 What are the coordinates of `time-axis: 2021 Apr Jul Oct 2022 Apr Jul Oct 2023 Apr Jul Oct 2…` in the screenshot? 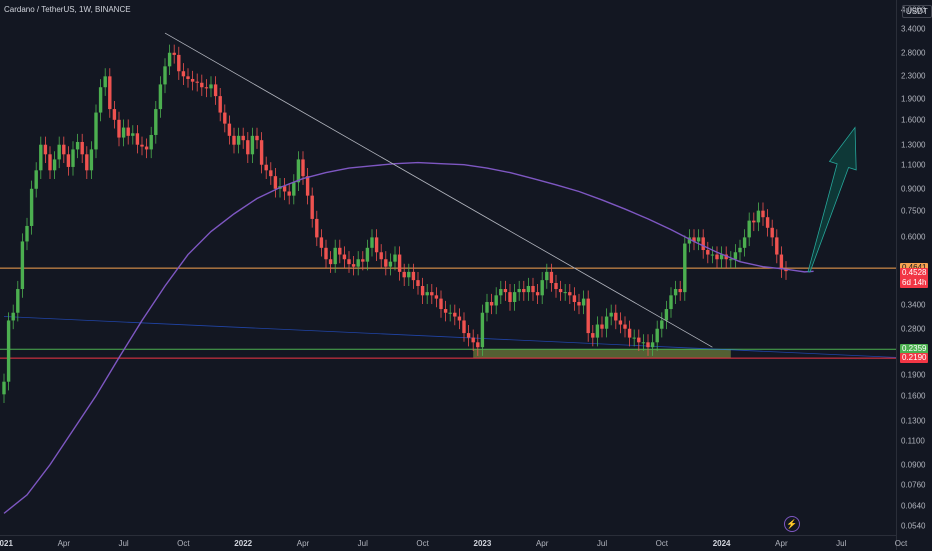 It's located at (453, 543).